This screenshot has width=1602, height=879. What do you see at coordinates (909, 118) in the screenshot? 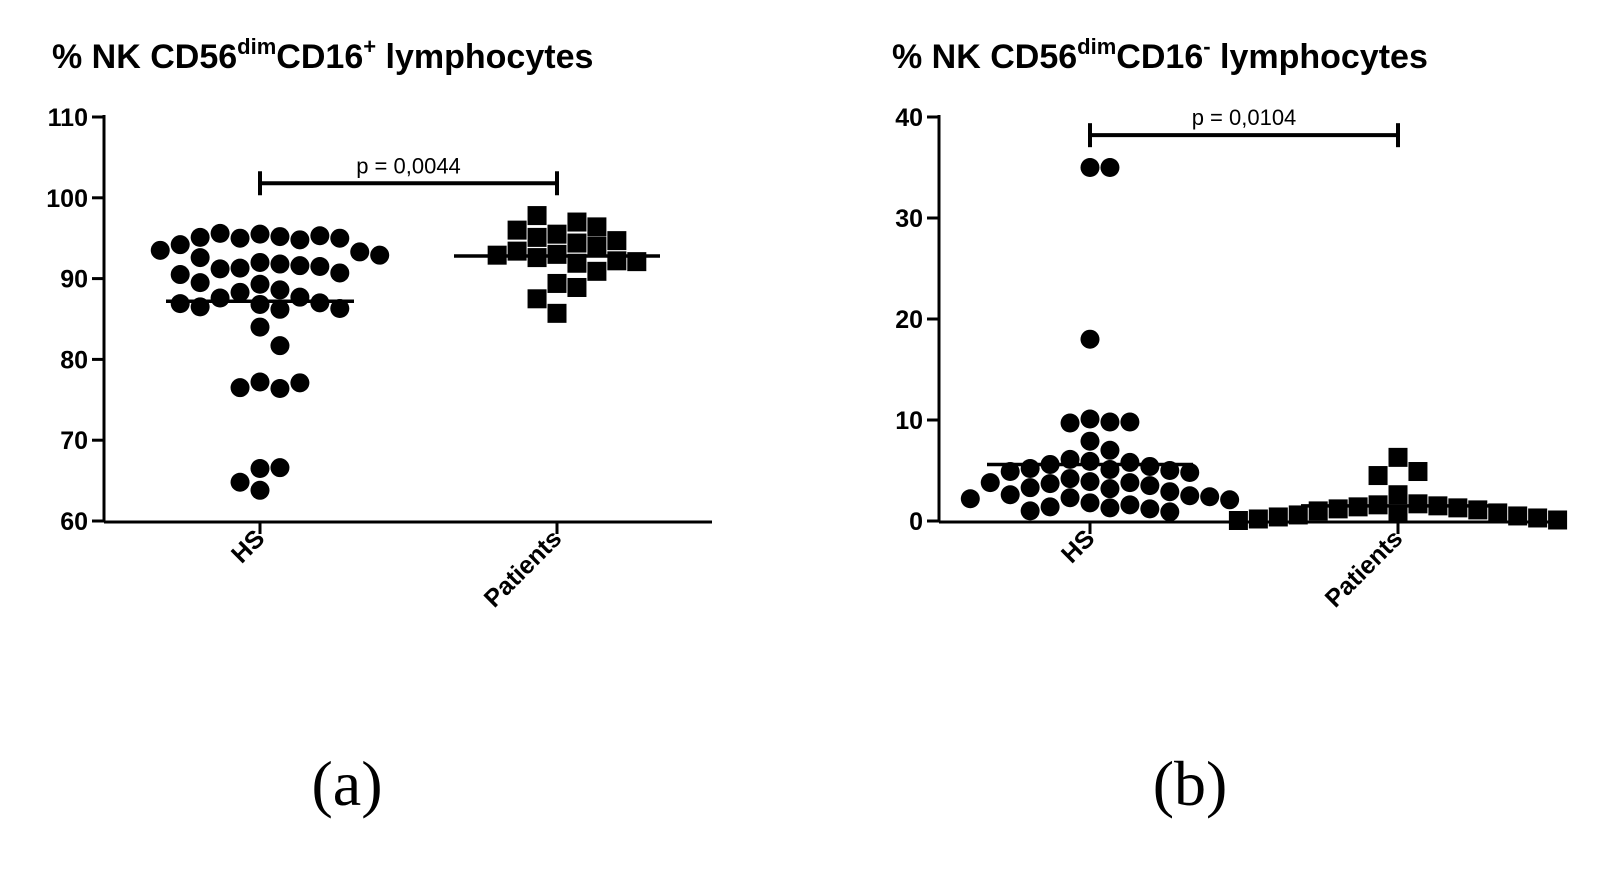
I see `chart-b-ytick-label: 40` at bounding box center [909, 118].